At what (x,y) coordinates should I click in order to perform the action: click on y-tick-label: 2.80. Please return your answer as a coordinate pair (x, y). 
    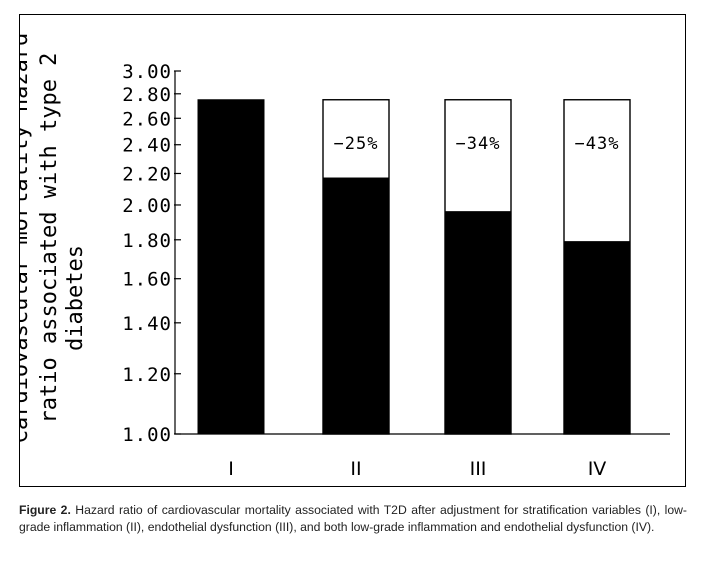
    Looking at the image, I should click on (147, 95).